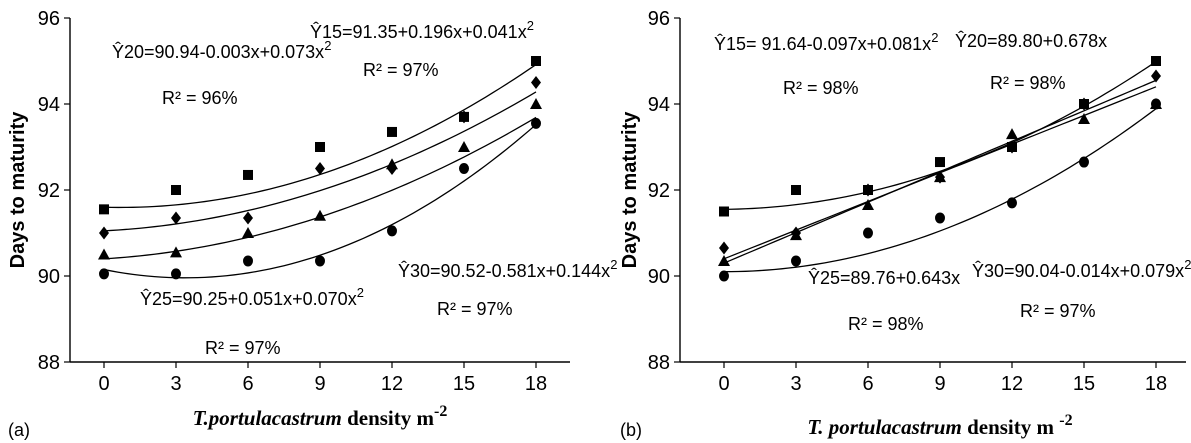 This screenshot has height=443, width=1191. I want to click on regression-equation: Ŷ20=90.94-0.003x+0.073x2, so click(221, 50).